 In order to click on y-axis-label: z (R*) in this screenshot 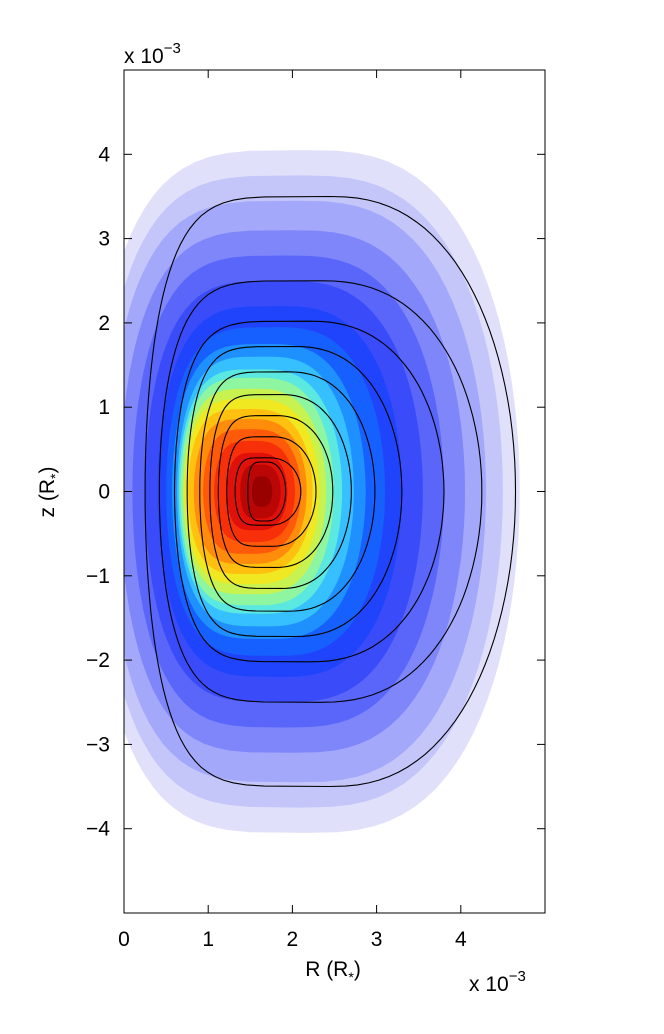, I will do `click(49, 492)`.